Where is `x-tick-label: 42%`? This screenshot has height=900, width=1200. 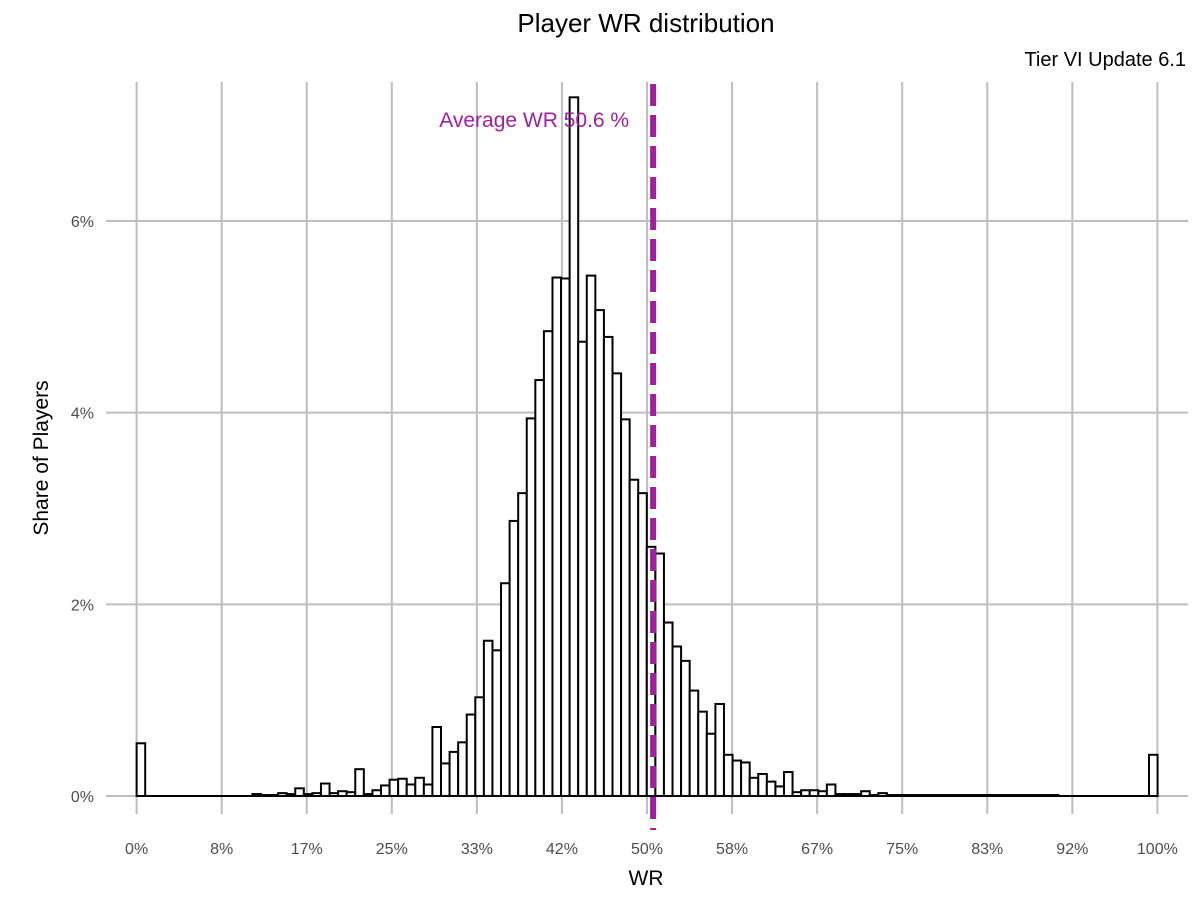 x-tick-label: 42% is located at coordinates (562, 849).